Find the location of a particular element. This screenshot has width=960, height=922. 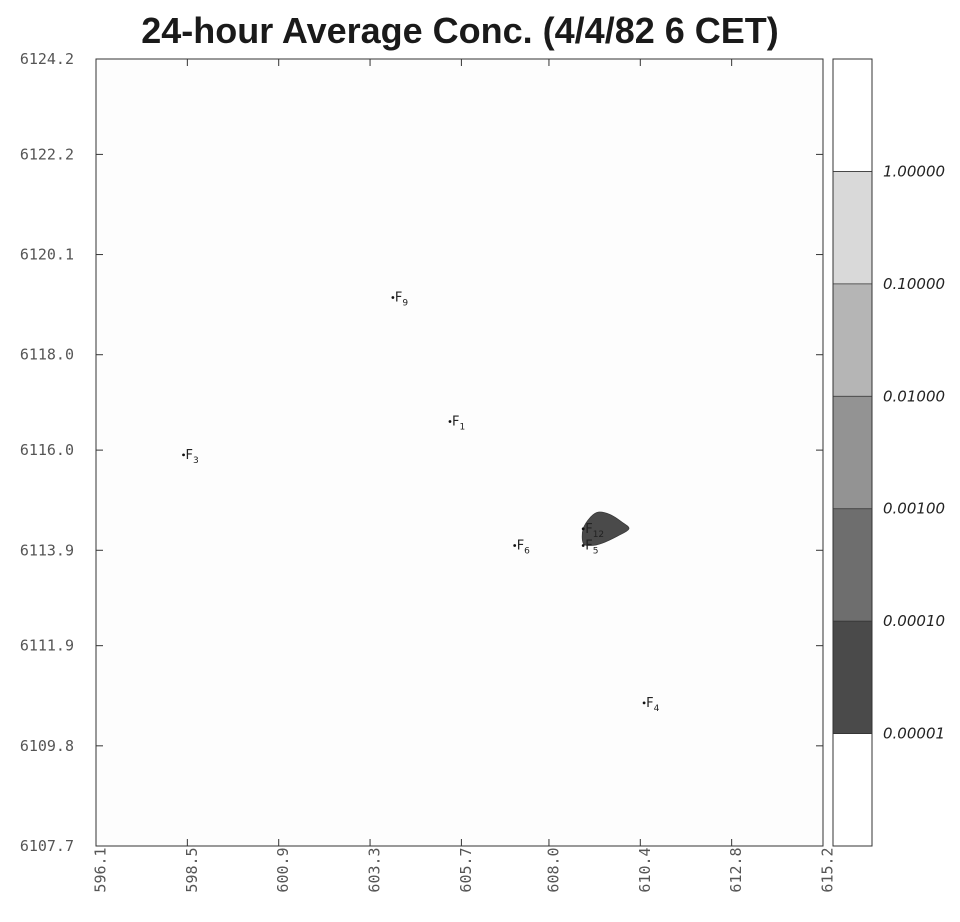

source-marker-f5: F5 is located at coordinates (589, 548).